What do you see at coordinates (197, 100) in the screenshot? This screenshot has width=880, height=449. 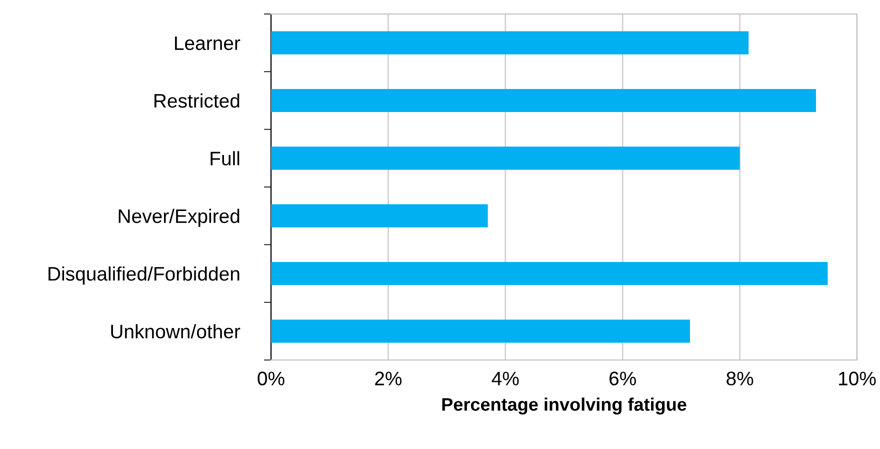 I see `y-tick-label: Restricted` at bounding box center [197, 100].